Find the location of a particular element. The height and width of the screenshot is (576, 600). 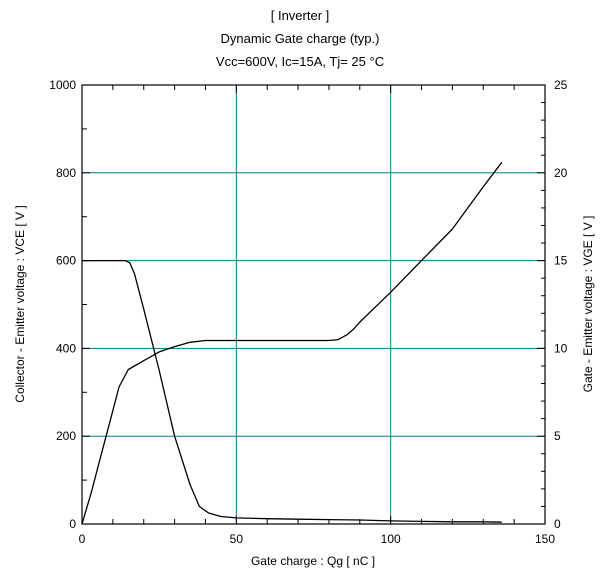

x-tick-label: 0 is located at coordinates (82, 539).